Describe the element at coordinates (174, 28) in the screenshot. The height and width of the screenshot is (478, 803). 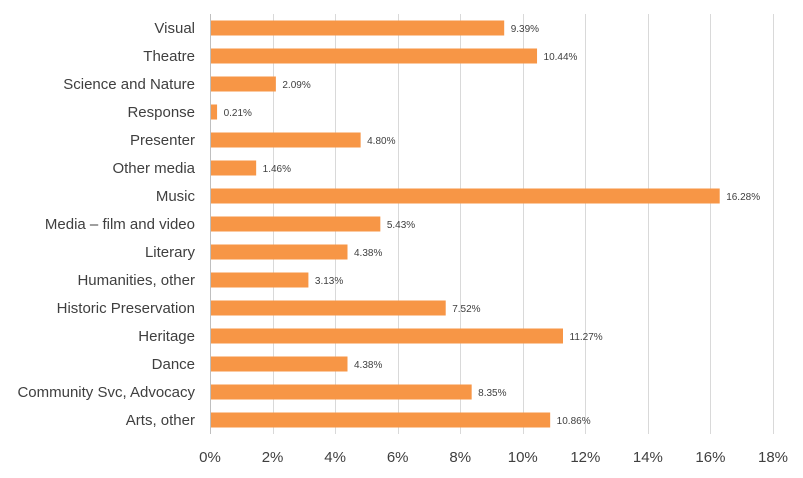
I see `category-label: Visual` at that location.